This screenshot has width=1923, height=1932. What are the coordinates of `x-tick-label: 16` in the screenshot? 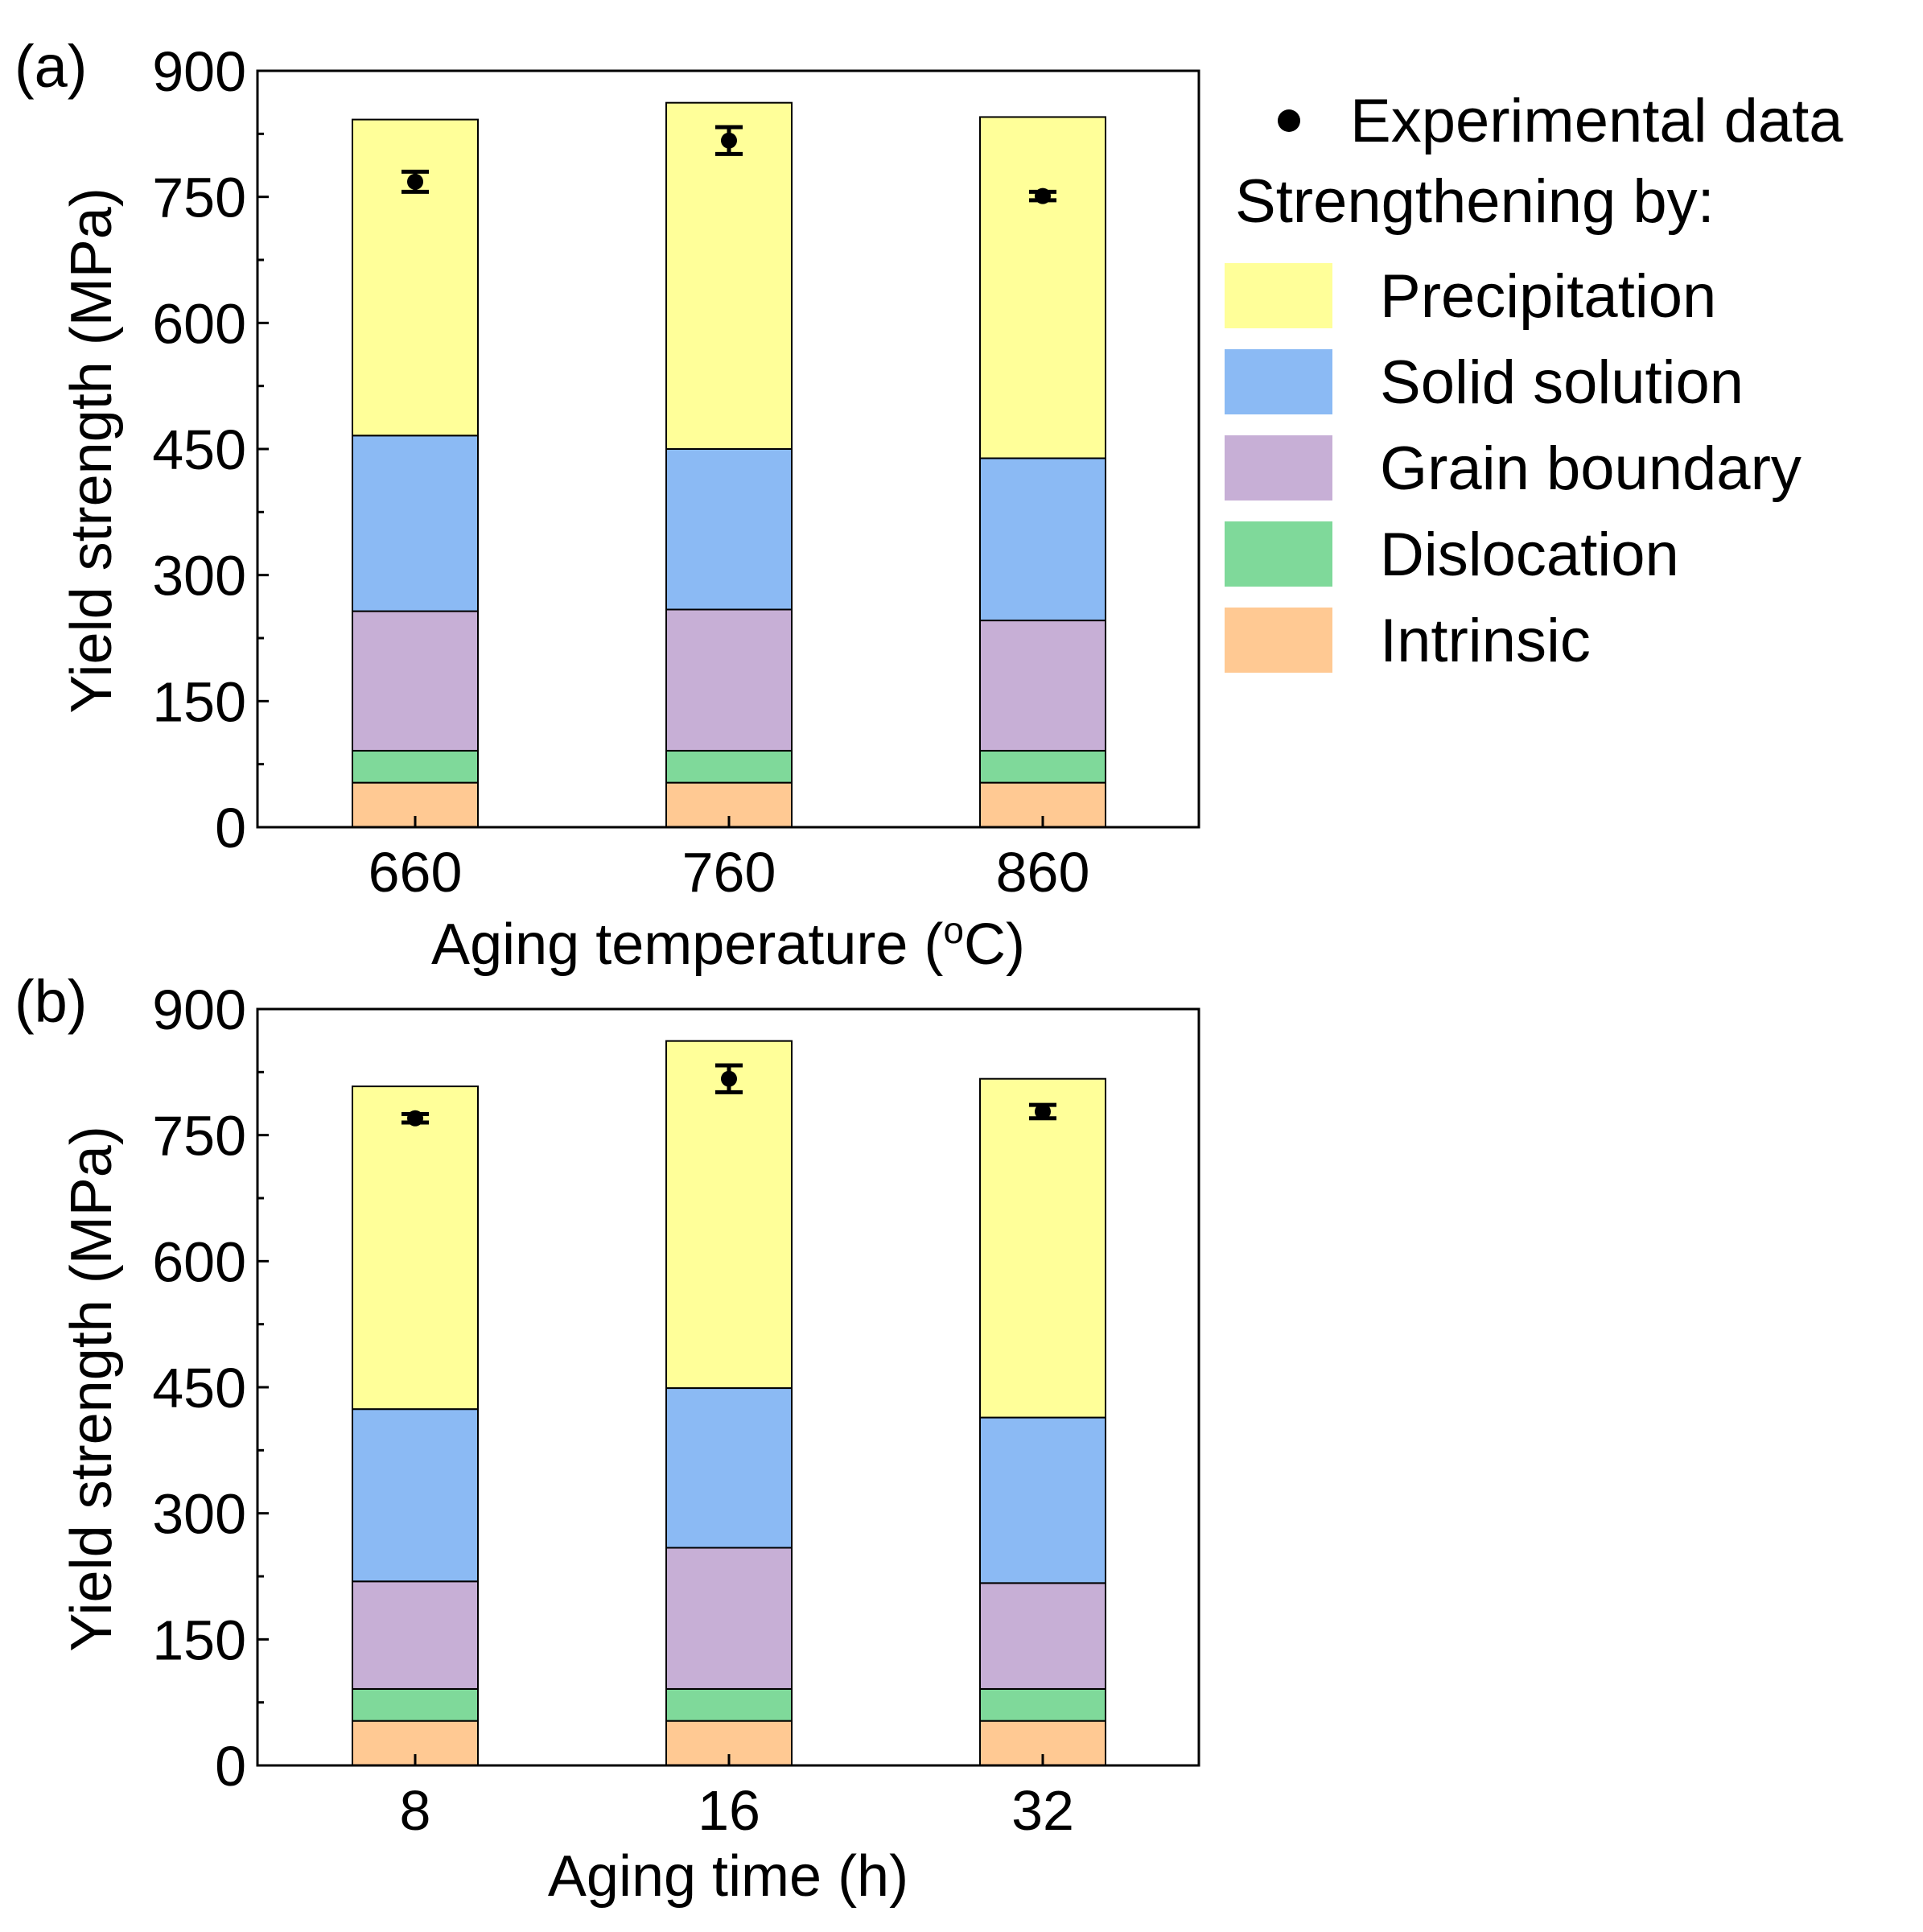 It's located at (729, 1810).